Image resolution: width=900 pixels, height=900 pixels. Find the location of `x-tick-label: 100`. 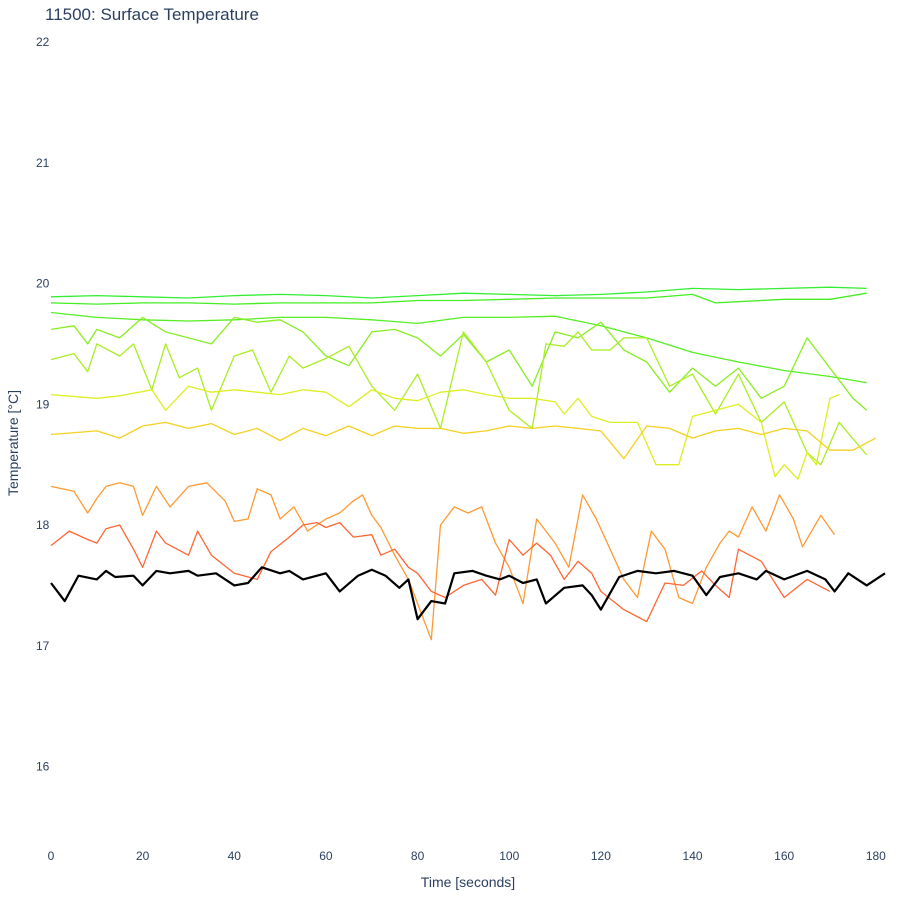

x-tick-label: 100 is located at coordinates (509, 856).